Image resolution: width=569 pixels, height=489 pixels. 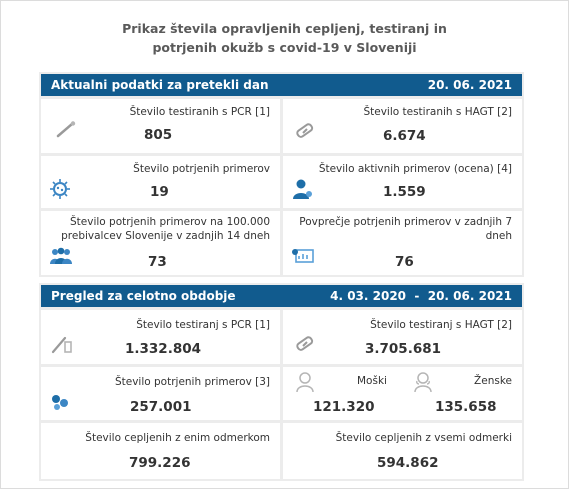 What do you see at coordinates (372, 381) in the screenshot?
I see `overall-male-label: Moški` at bounding box center [372, 381].